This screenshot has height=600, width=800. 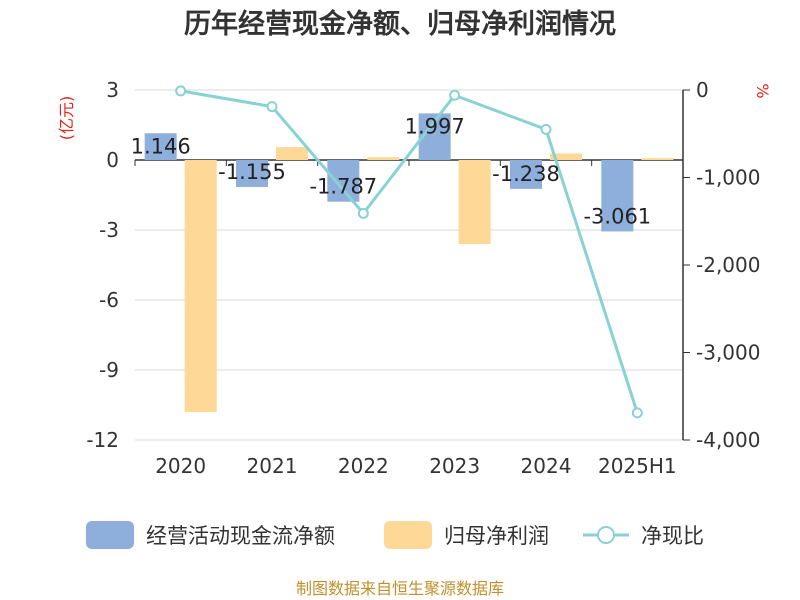 I want to click on right-tick-label: -4,000, so click(x=728, y=440).